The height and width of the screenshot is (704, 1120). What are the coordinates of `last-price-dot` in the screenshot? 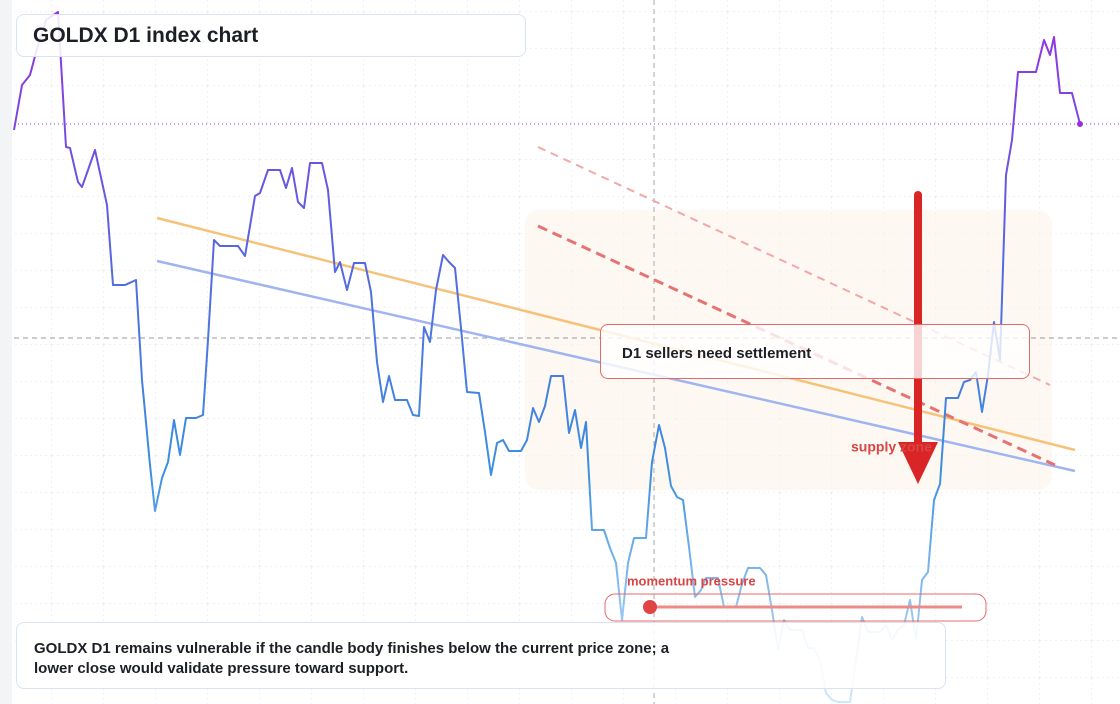 It's located at (1080, 124).